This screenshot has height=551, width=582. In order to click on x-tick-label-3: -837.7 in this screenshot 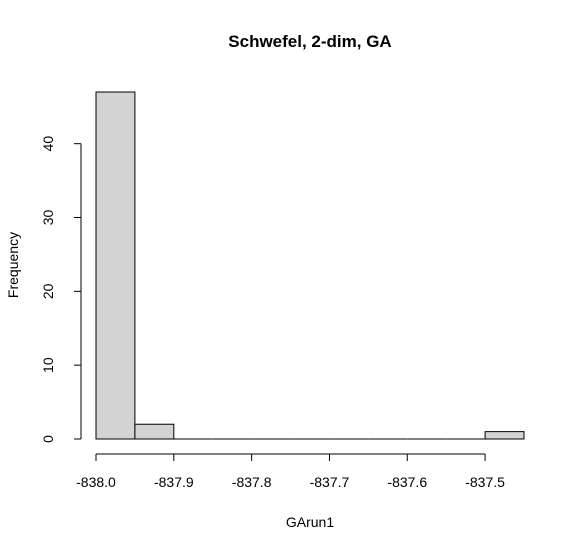, I will do `click(330, 482)`.